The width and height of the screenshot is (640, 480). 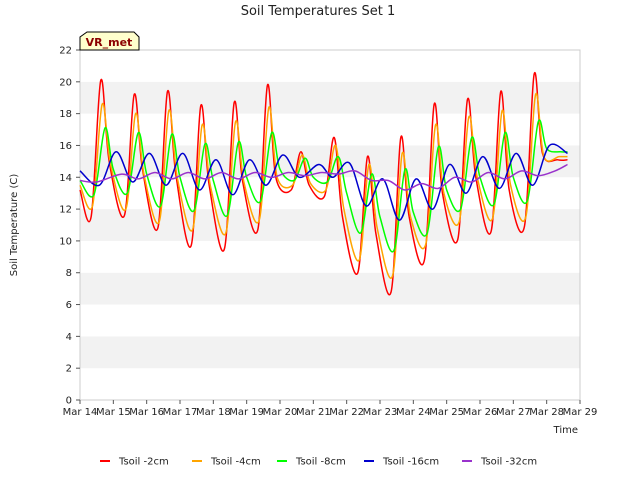 What do you see at coordinates (410, 462) in the screenshot?
I see `legend-label: Tsoil -16cm` at bounding box center [410, 462].